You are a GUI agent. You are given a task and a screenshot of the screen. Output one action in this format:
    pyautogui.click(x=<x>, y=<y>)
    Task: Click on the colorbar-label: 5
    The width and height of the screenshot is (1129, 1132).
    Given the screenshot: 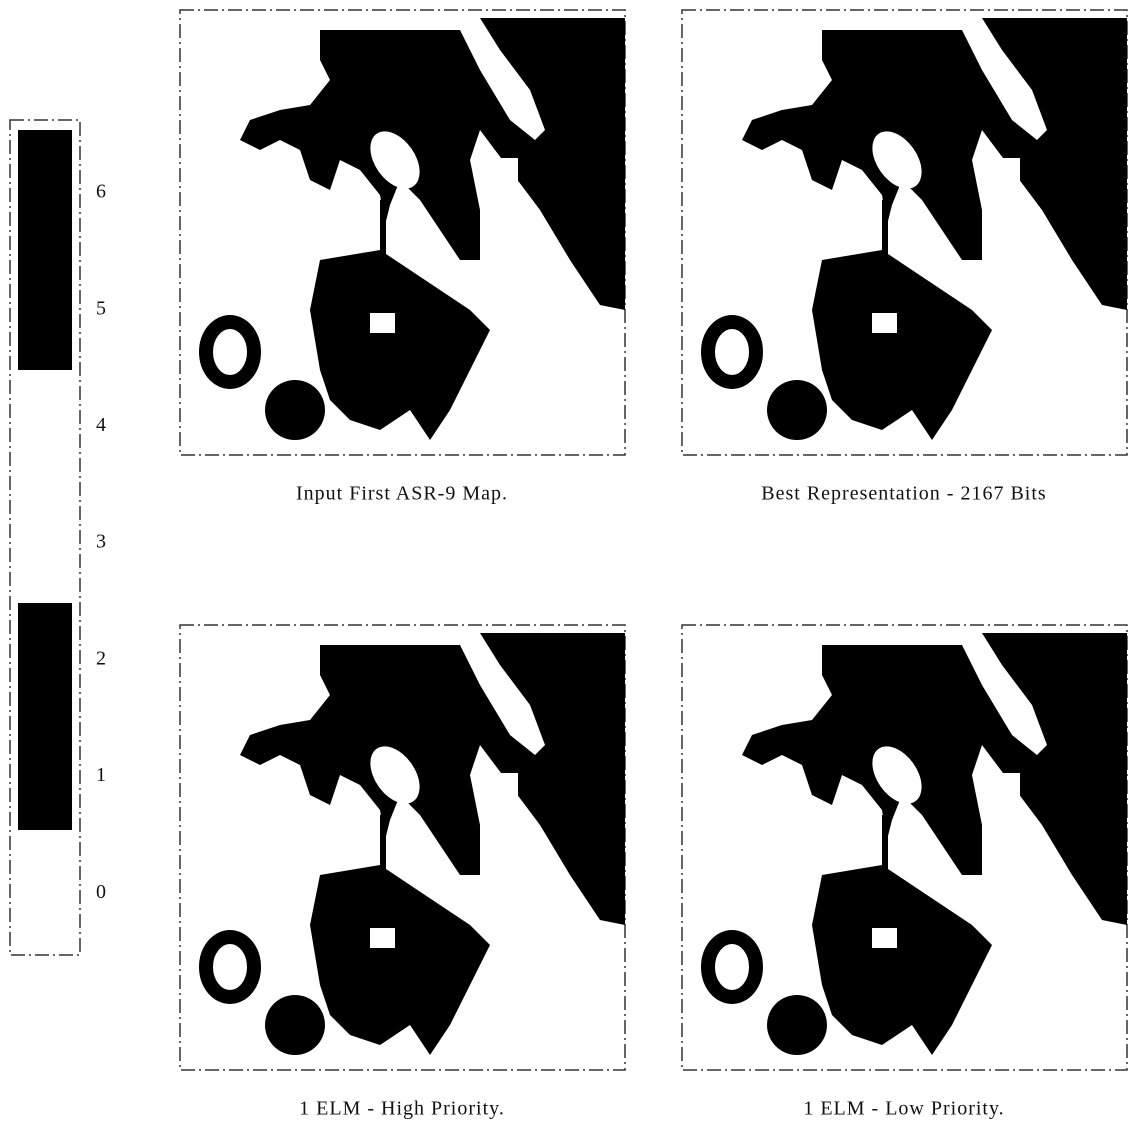 What is the action you would take?
    pyautogui.click(x=101, y=308)
    